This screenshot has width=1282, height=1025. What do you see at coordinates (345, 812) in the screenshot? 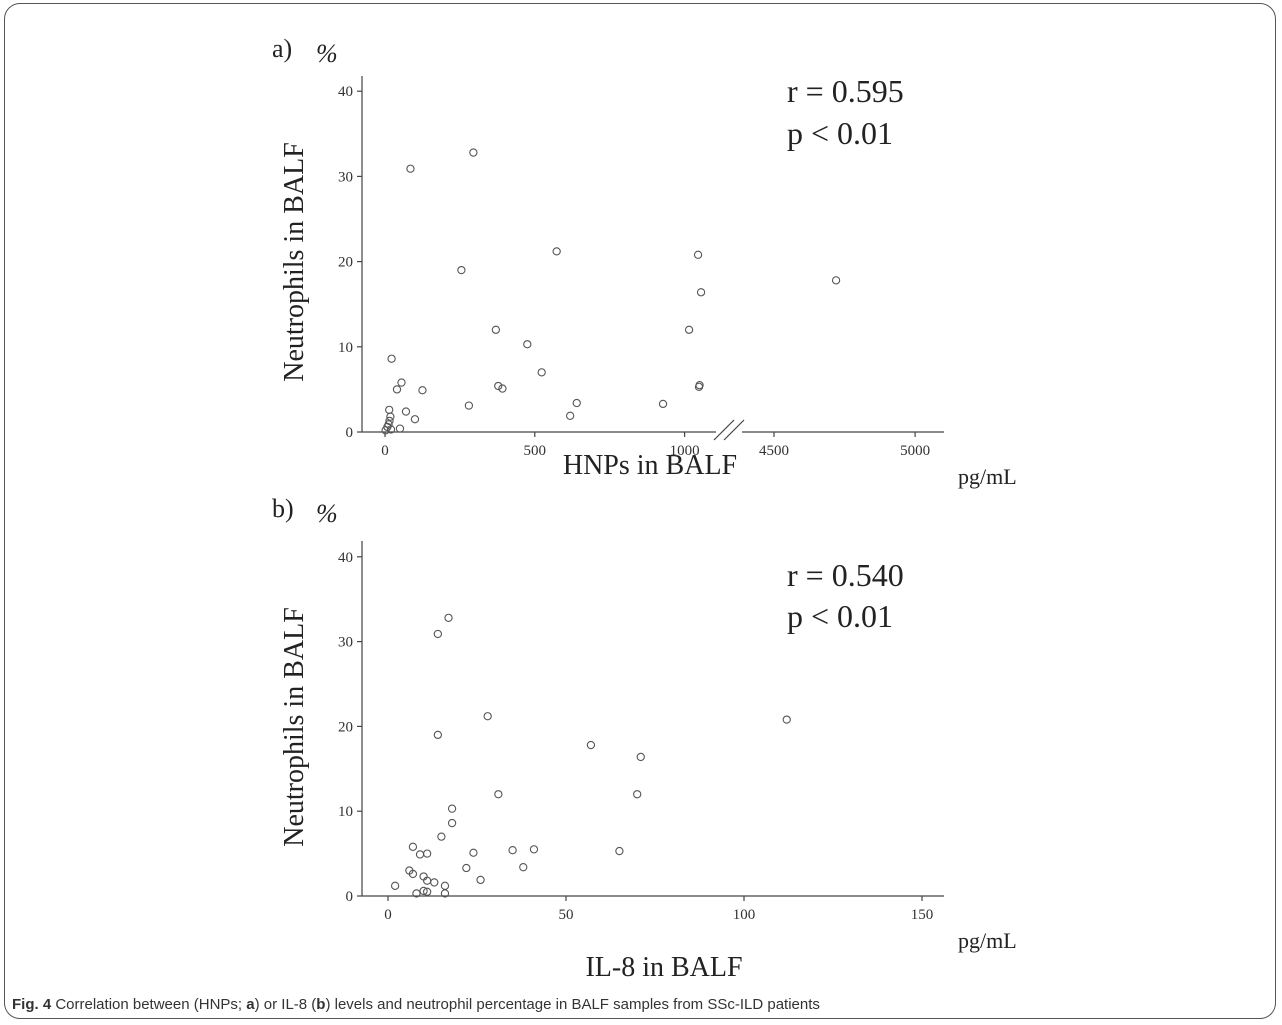
I see `panel-b-y-tick-label: 10` at bounding box center [345, 812].